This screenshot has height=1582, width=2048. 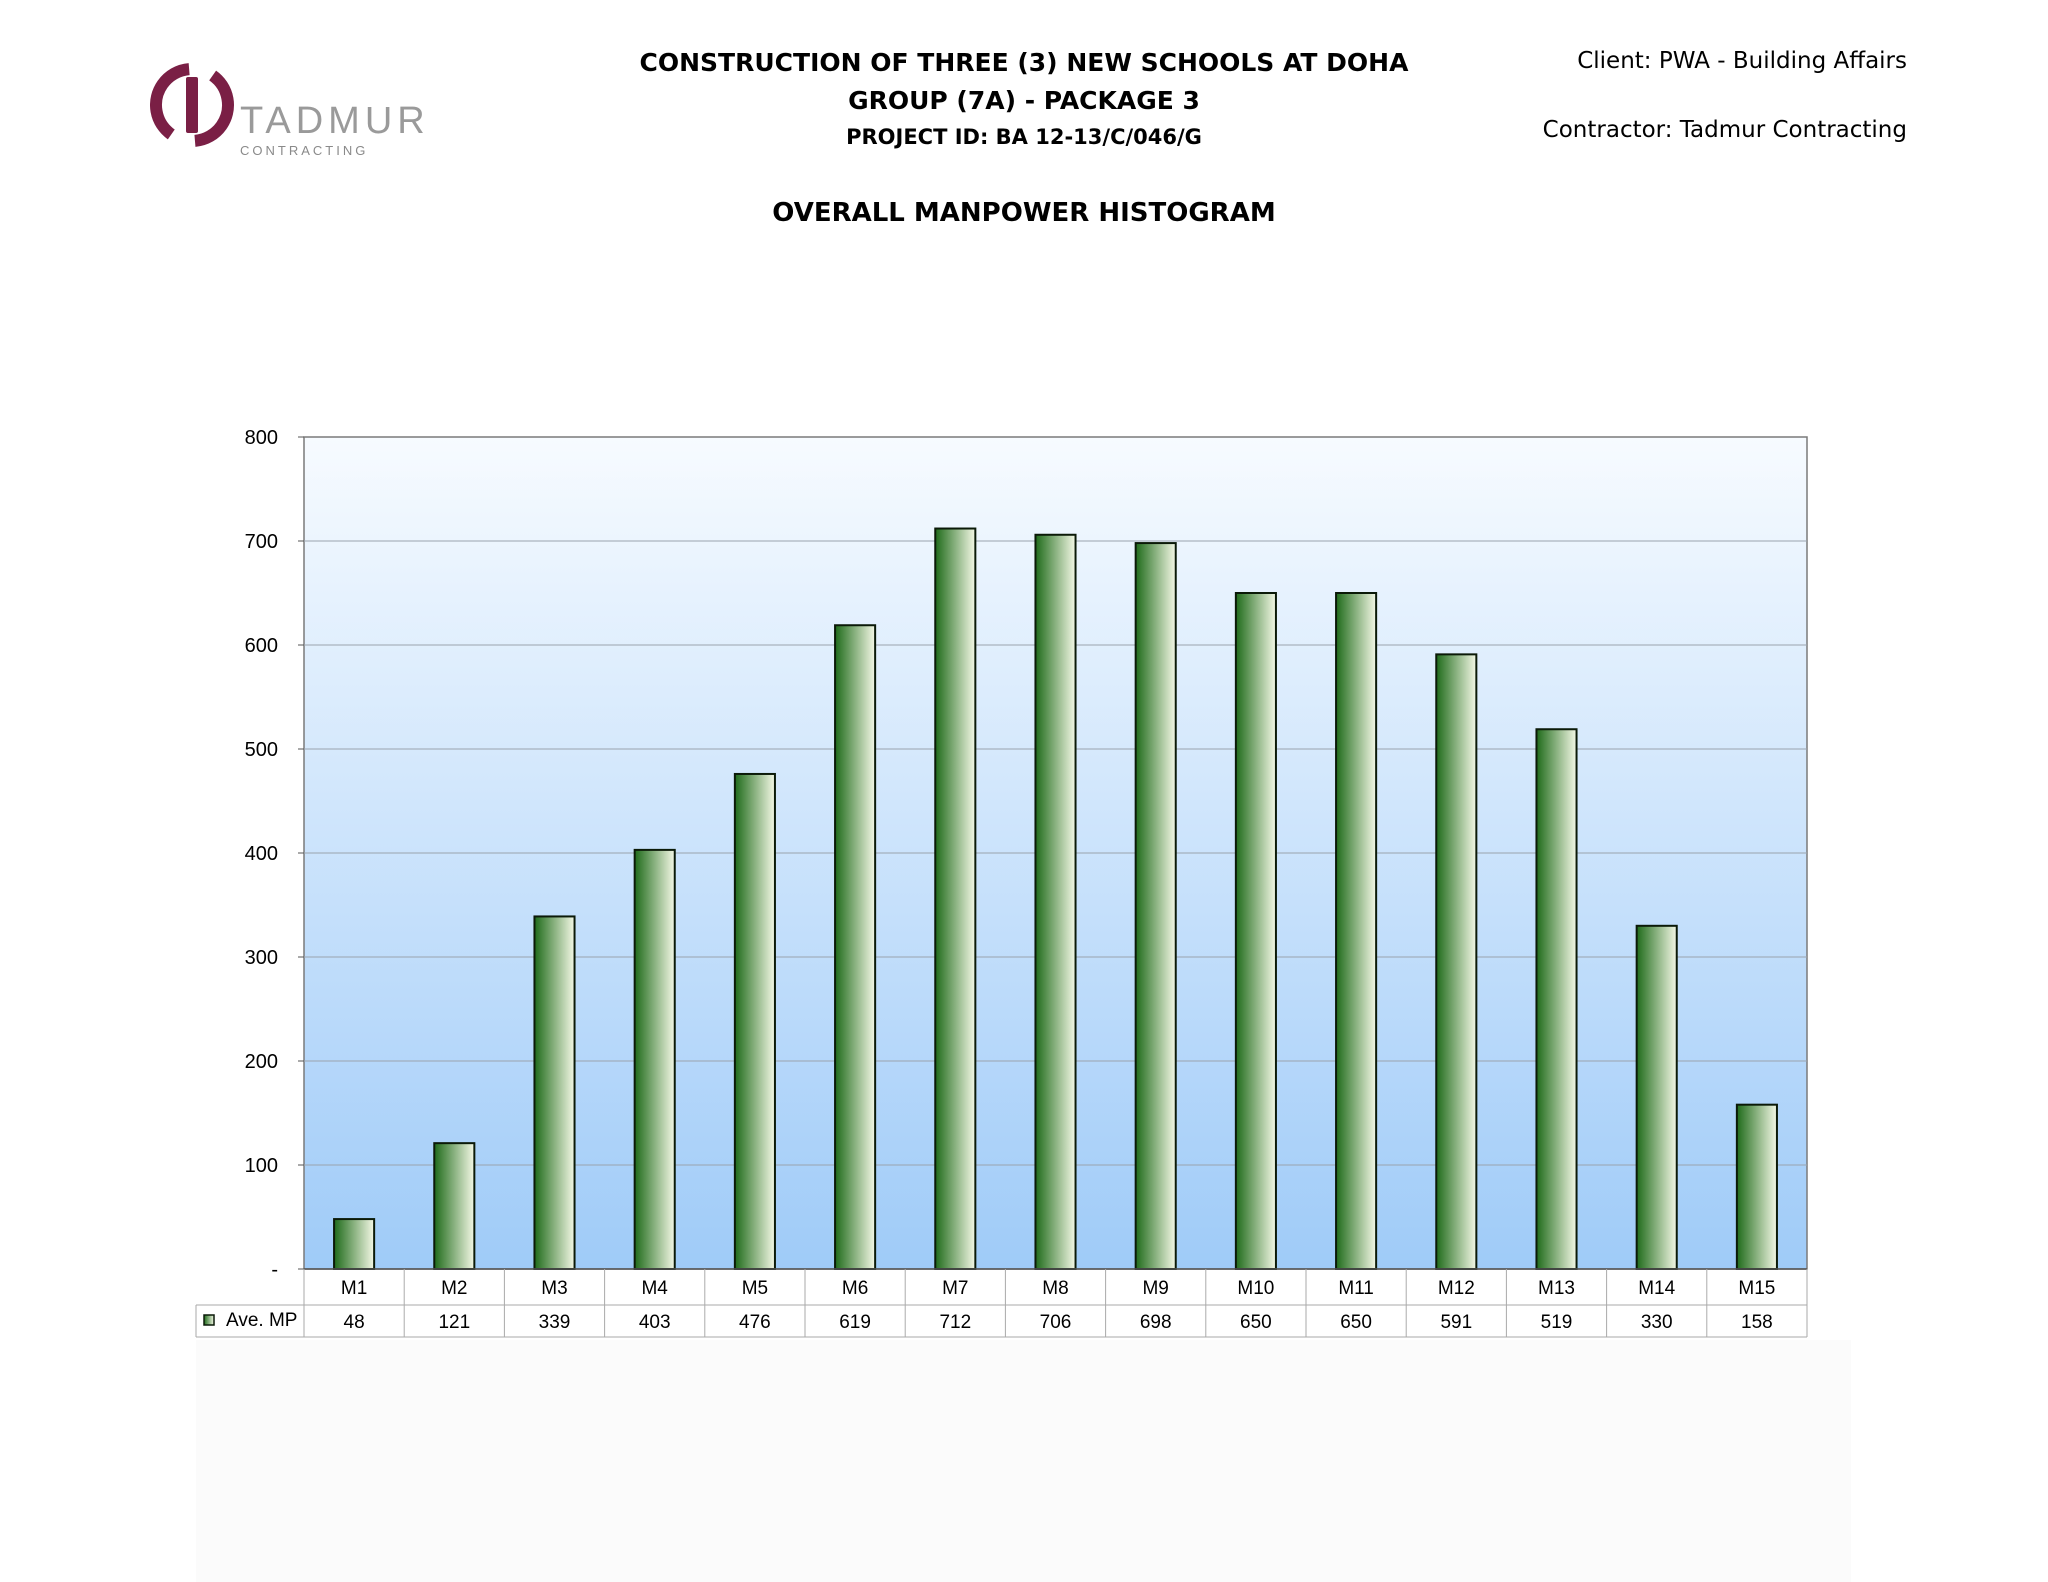 I want to click on category-label: M10, so click(x=1255, y=1288).